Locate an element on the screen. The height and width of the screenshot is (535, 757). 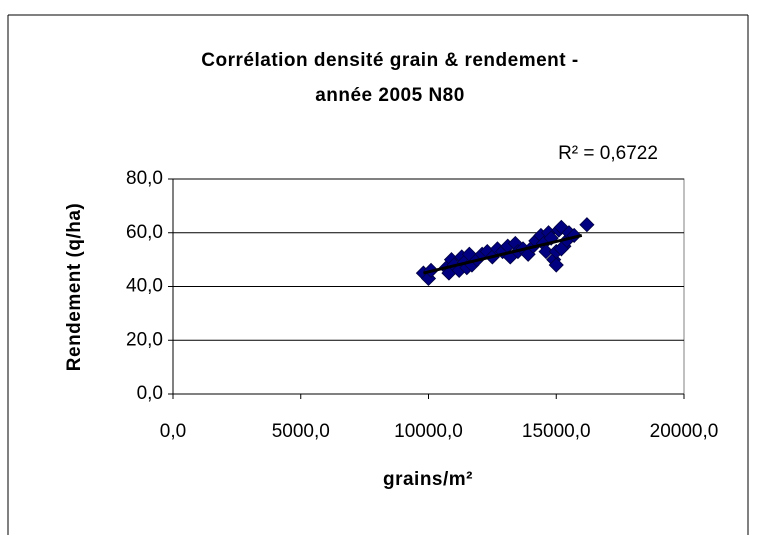
y-tick-label: 20,0 is located at coordinates (144, 339).